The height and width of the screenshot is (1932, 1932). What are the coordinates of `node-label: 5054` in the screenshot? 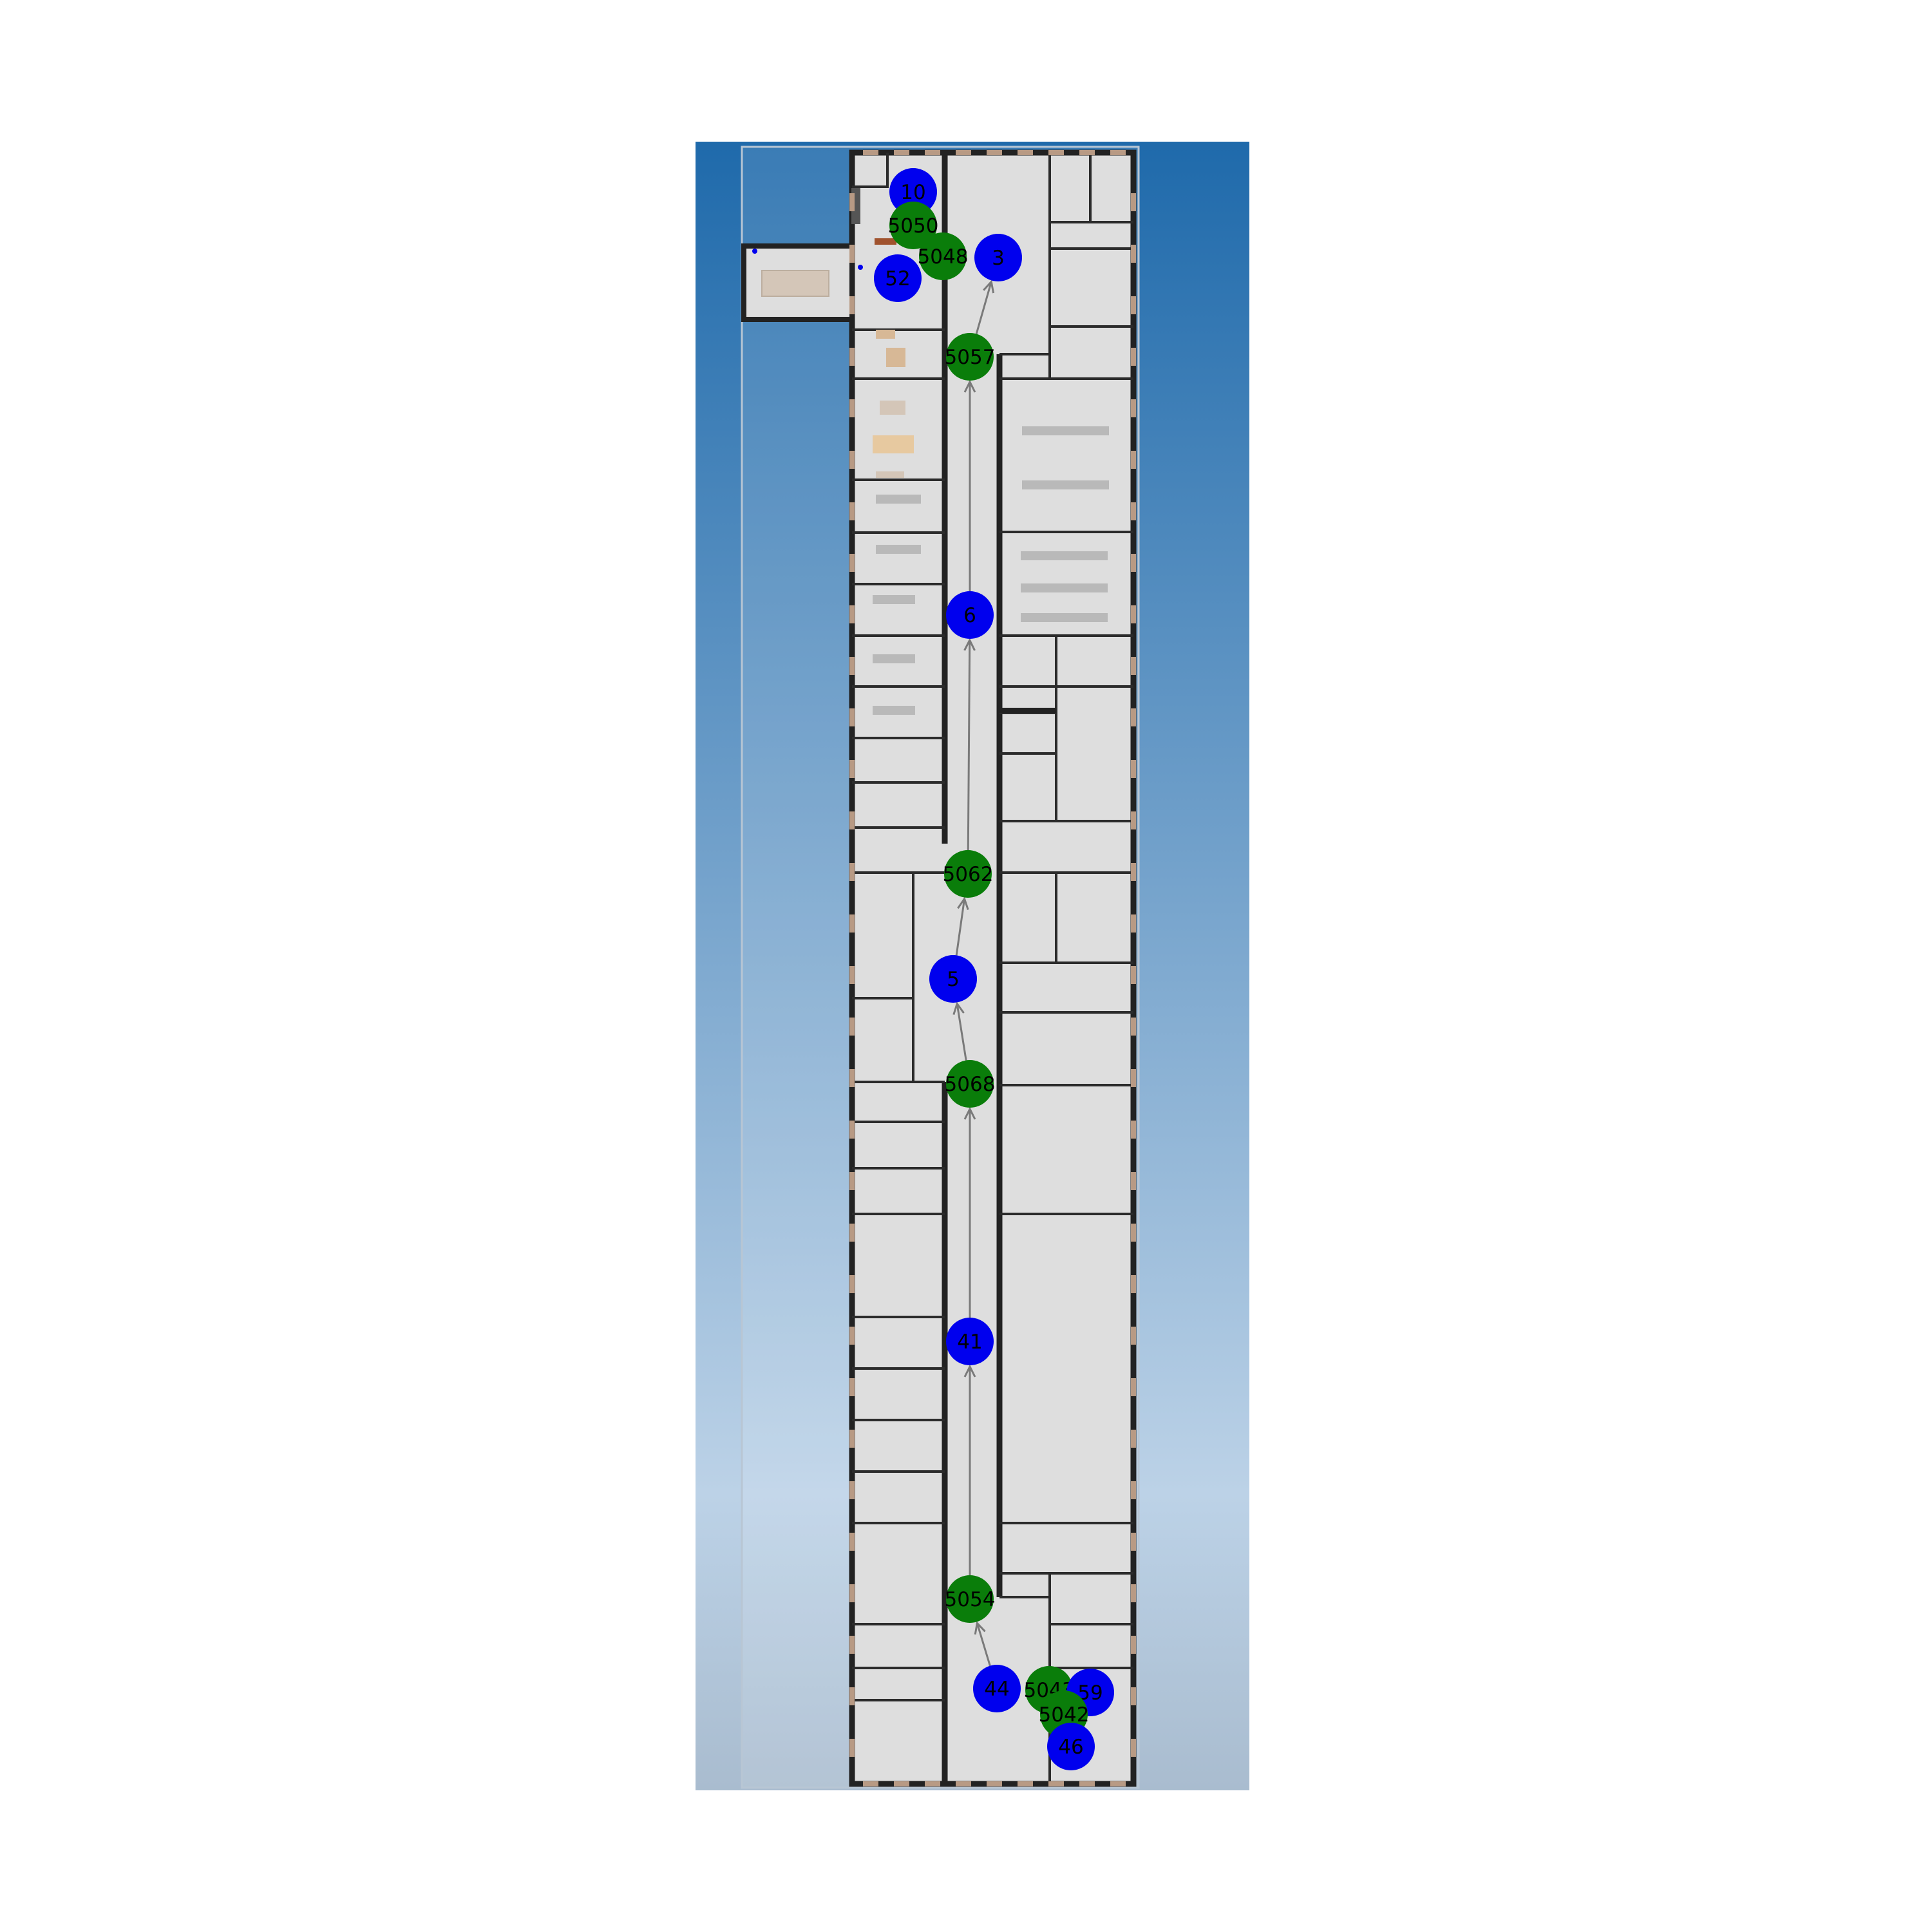 It's located at (971, 1599).